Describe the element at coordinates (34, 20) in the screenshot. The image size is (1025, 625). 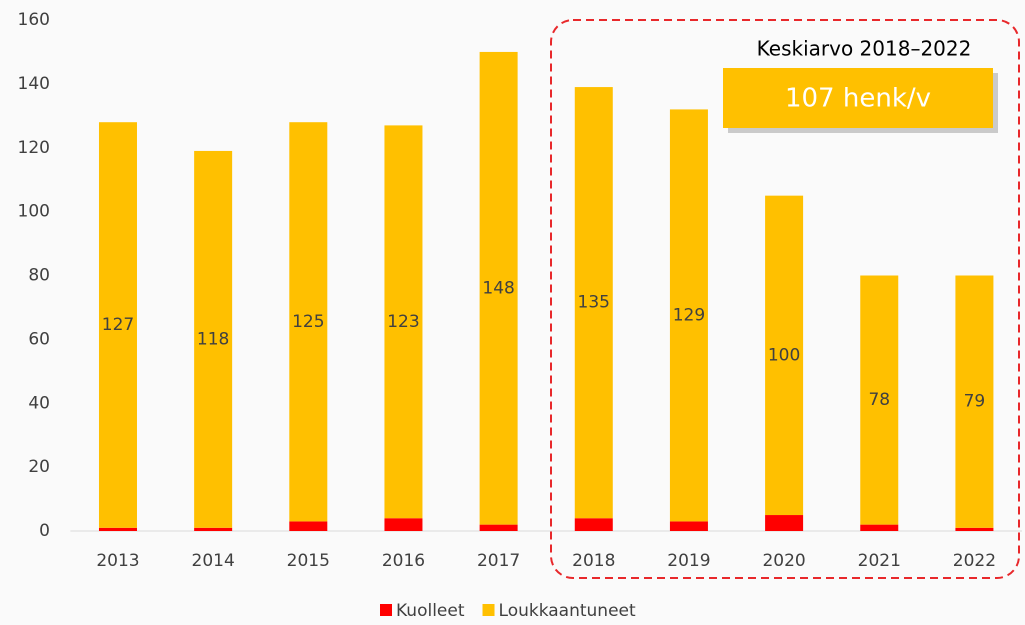
I see `y-tick-label: 160` at that location.